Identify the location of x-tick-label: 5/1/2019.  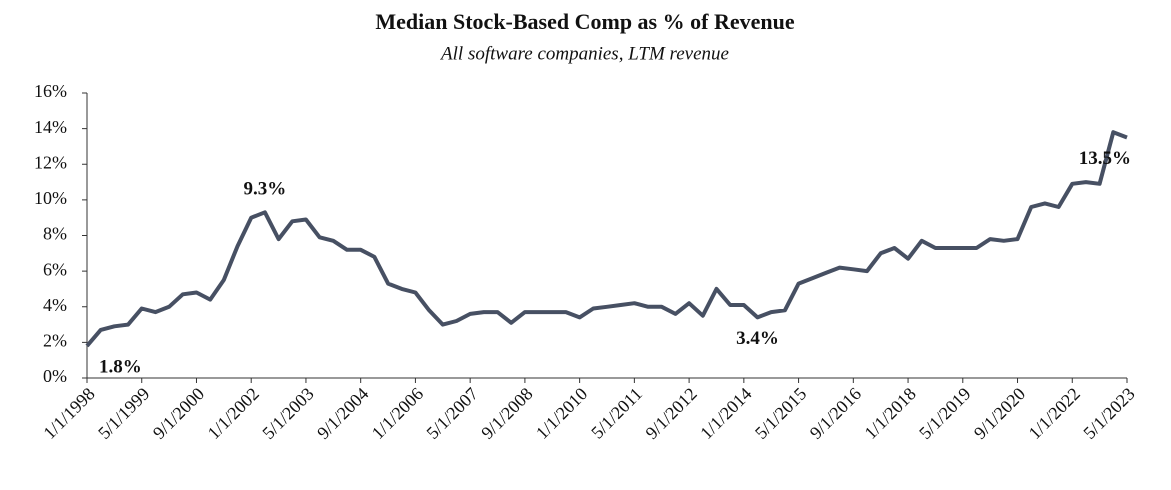
(944, 413).